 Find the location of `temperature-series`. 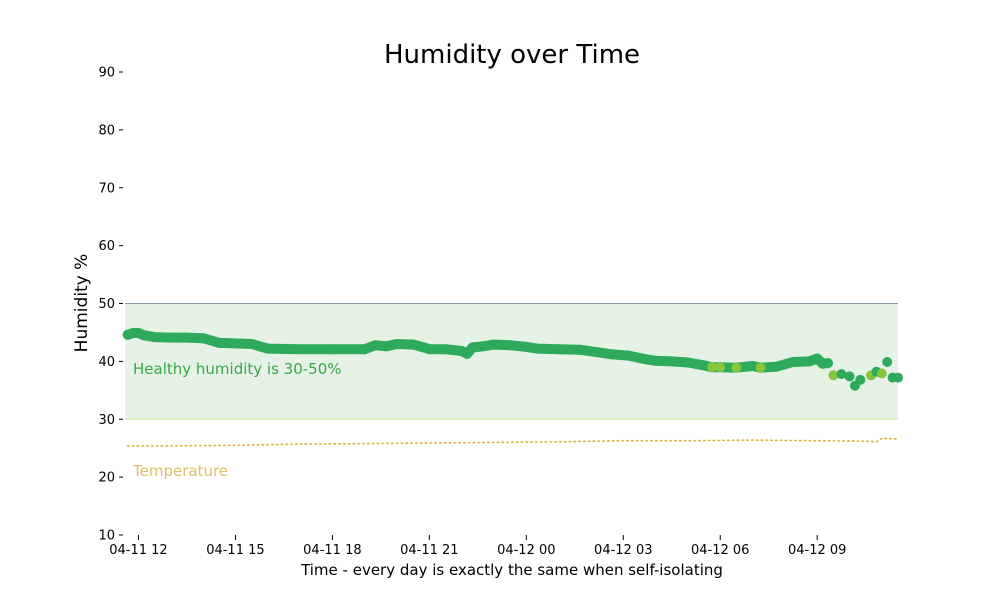

temperature-series is located at coordinates (512, 442).